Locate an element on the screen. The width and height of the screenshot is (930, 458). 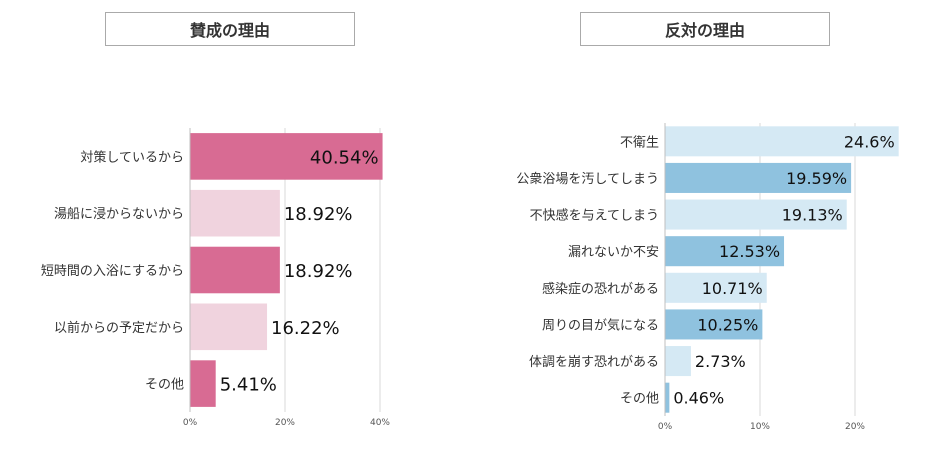
category-label: 体調を崩す恐れがある is located at coordinates (594, 362).